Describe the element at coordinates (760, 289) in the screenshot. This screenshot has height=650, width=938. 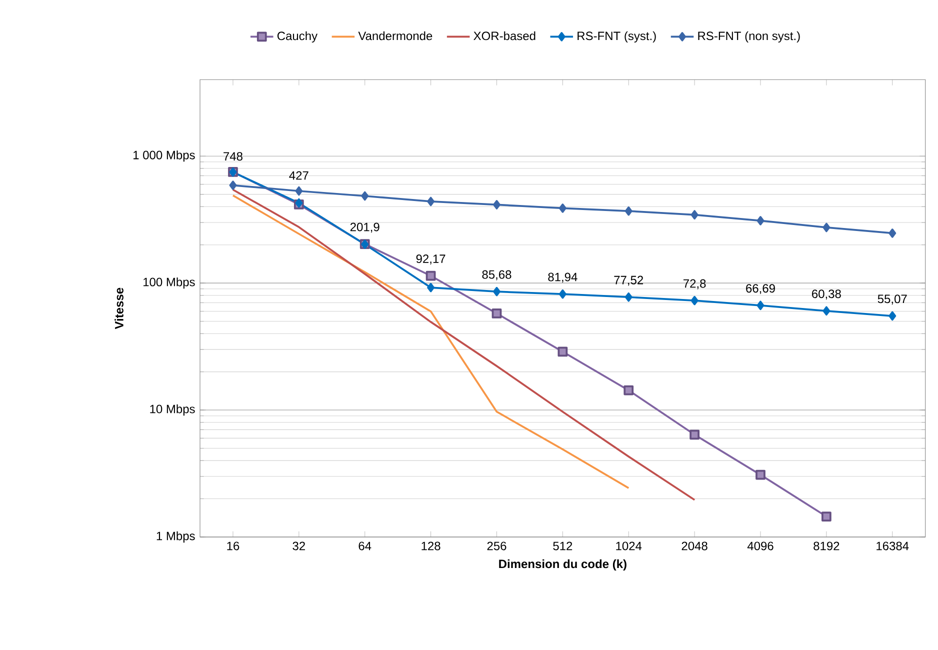
I see `data-label: 66,69` at that location.